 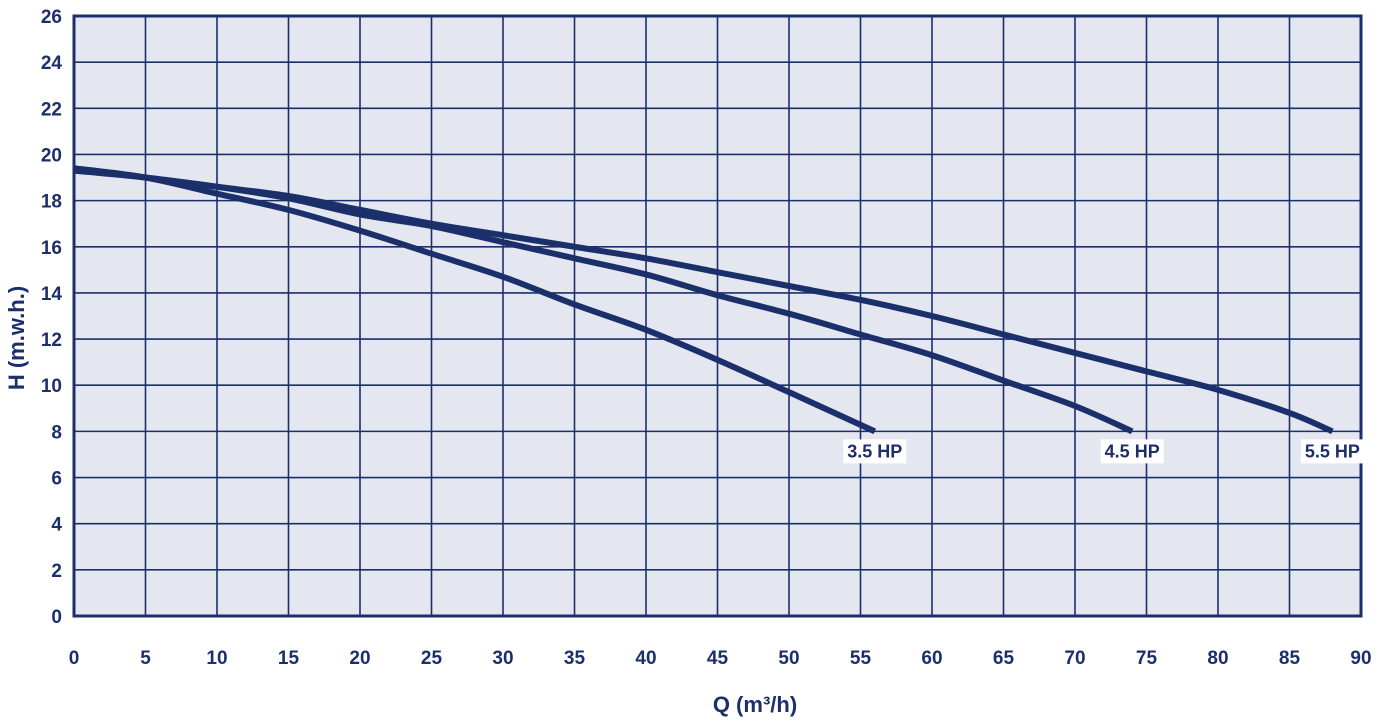 What do you see at coordinates (1217, 658) in the screenshot?
I see `x-tick-label: 80` at bounding box center [1217, 658].